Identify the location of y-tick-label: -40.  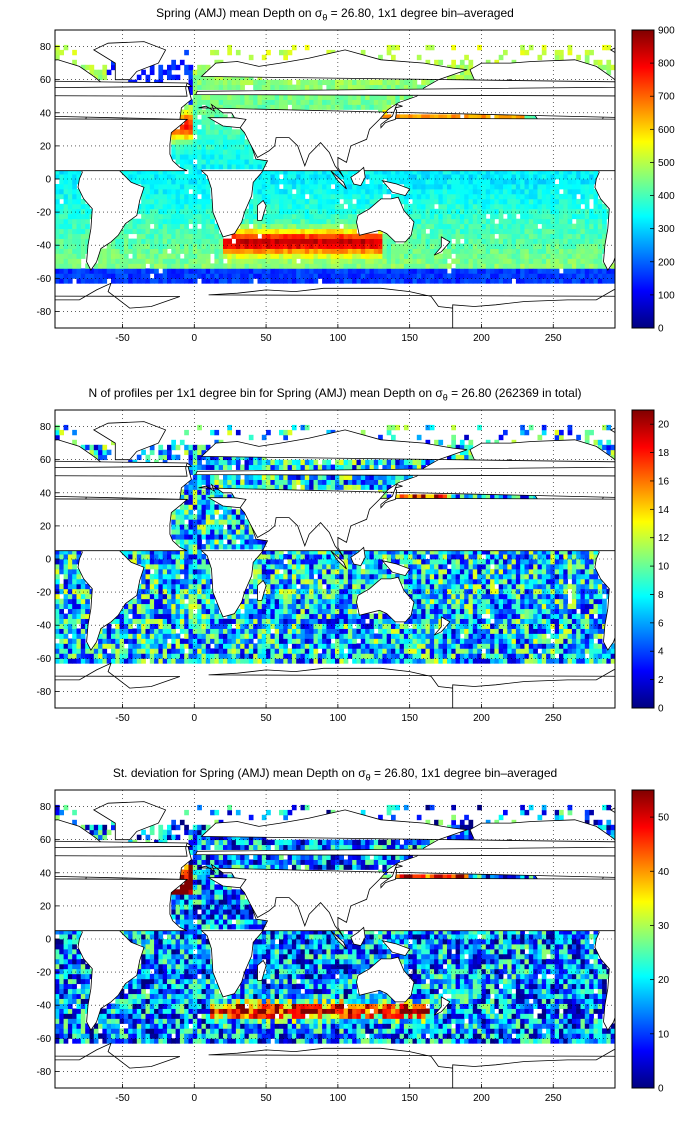
(44, 246).